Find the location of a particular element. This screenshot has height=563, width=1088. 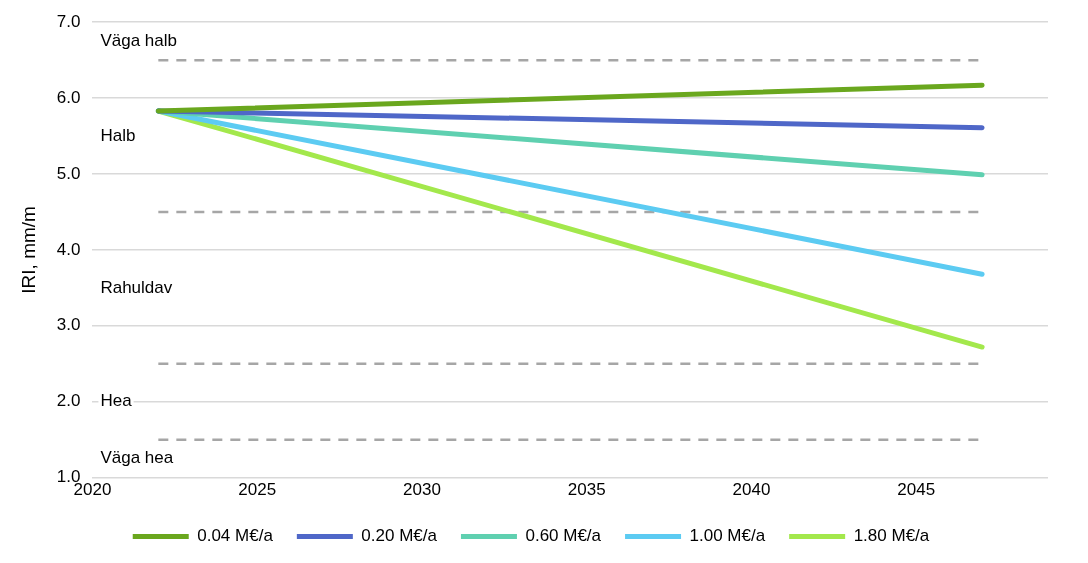

legend-label: 1.80 M€/a is located at coordinates (891, 536).